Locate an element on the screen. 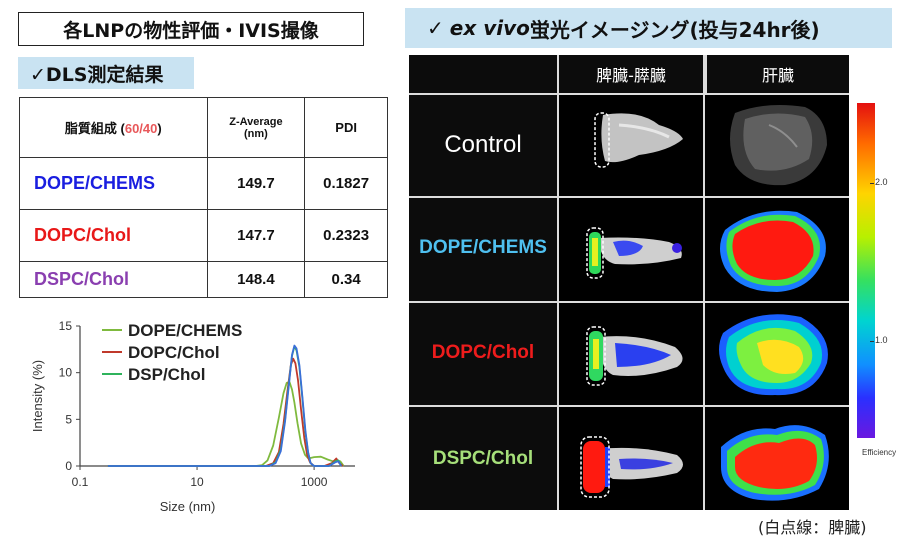 This screenshot has height=541, width=914. header-composition: 脂質組成 (60/40) is located at coordinates (113, 127).